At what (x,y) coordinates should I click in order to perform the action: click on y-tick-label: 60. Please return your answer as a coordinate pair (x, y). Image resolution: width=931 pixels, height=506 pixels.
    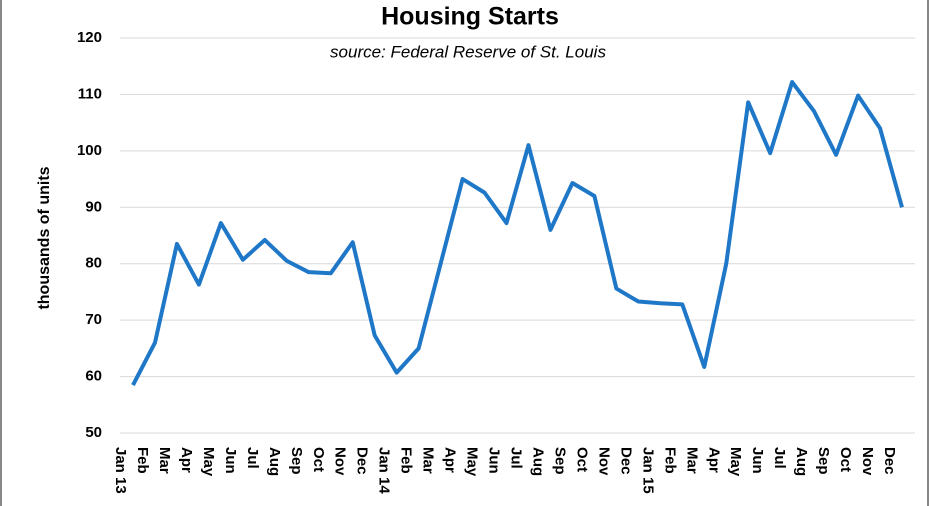
    Looking at the image, I should click on (93, 376).